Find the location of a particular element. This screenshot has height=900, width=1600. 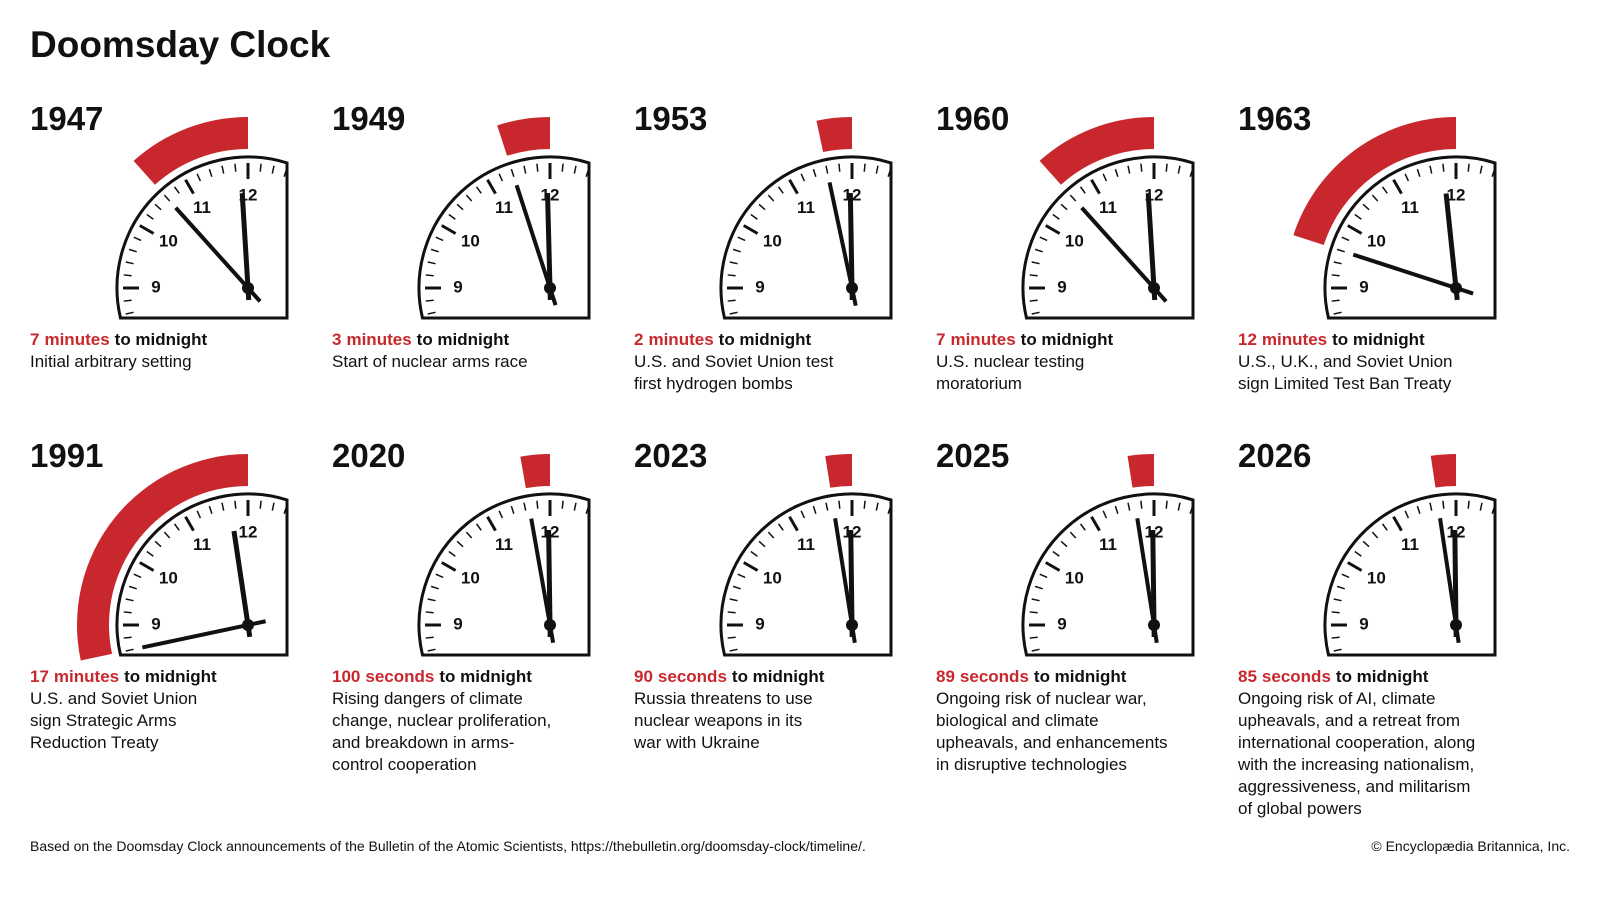

description: Reduction Treaty is located at coordinates (94, 742).